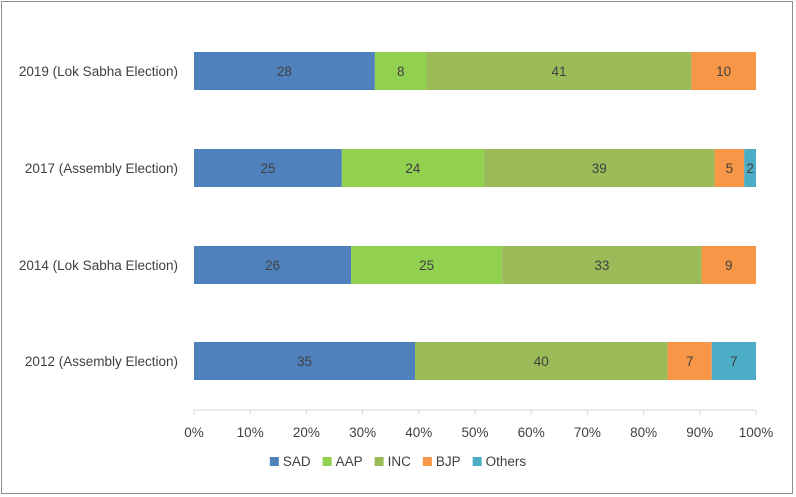 This screenshot has height=497, width=796. I want to click on x-tick-label-11: 100%, so click(756, 432).